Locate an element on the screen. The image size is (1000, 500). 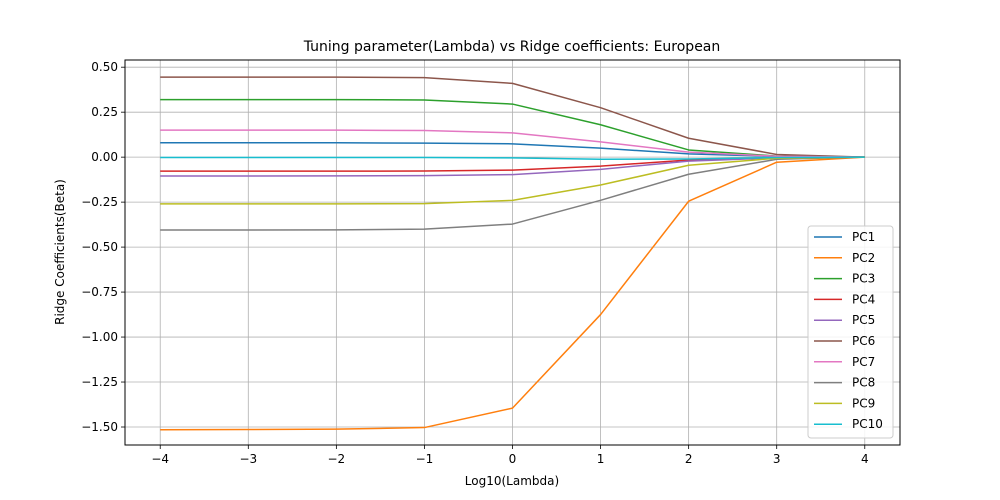
x-tick-label: −1 is located at coordinates (425, 459).